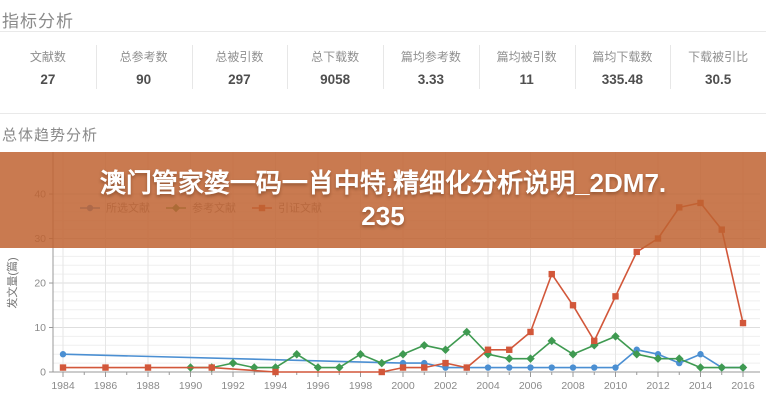 This screenshot has height=400, width=766. What do you see at coordinates (403, 386) in the screenshot?
I see `x-tick-label: 2000` at bounding box center [403, 386].